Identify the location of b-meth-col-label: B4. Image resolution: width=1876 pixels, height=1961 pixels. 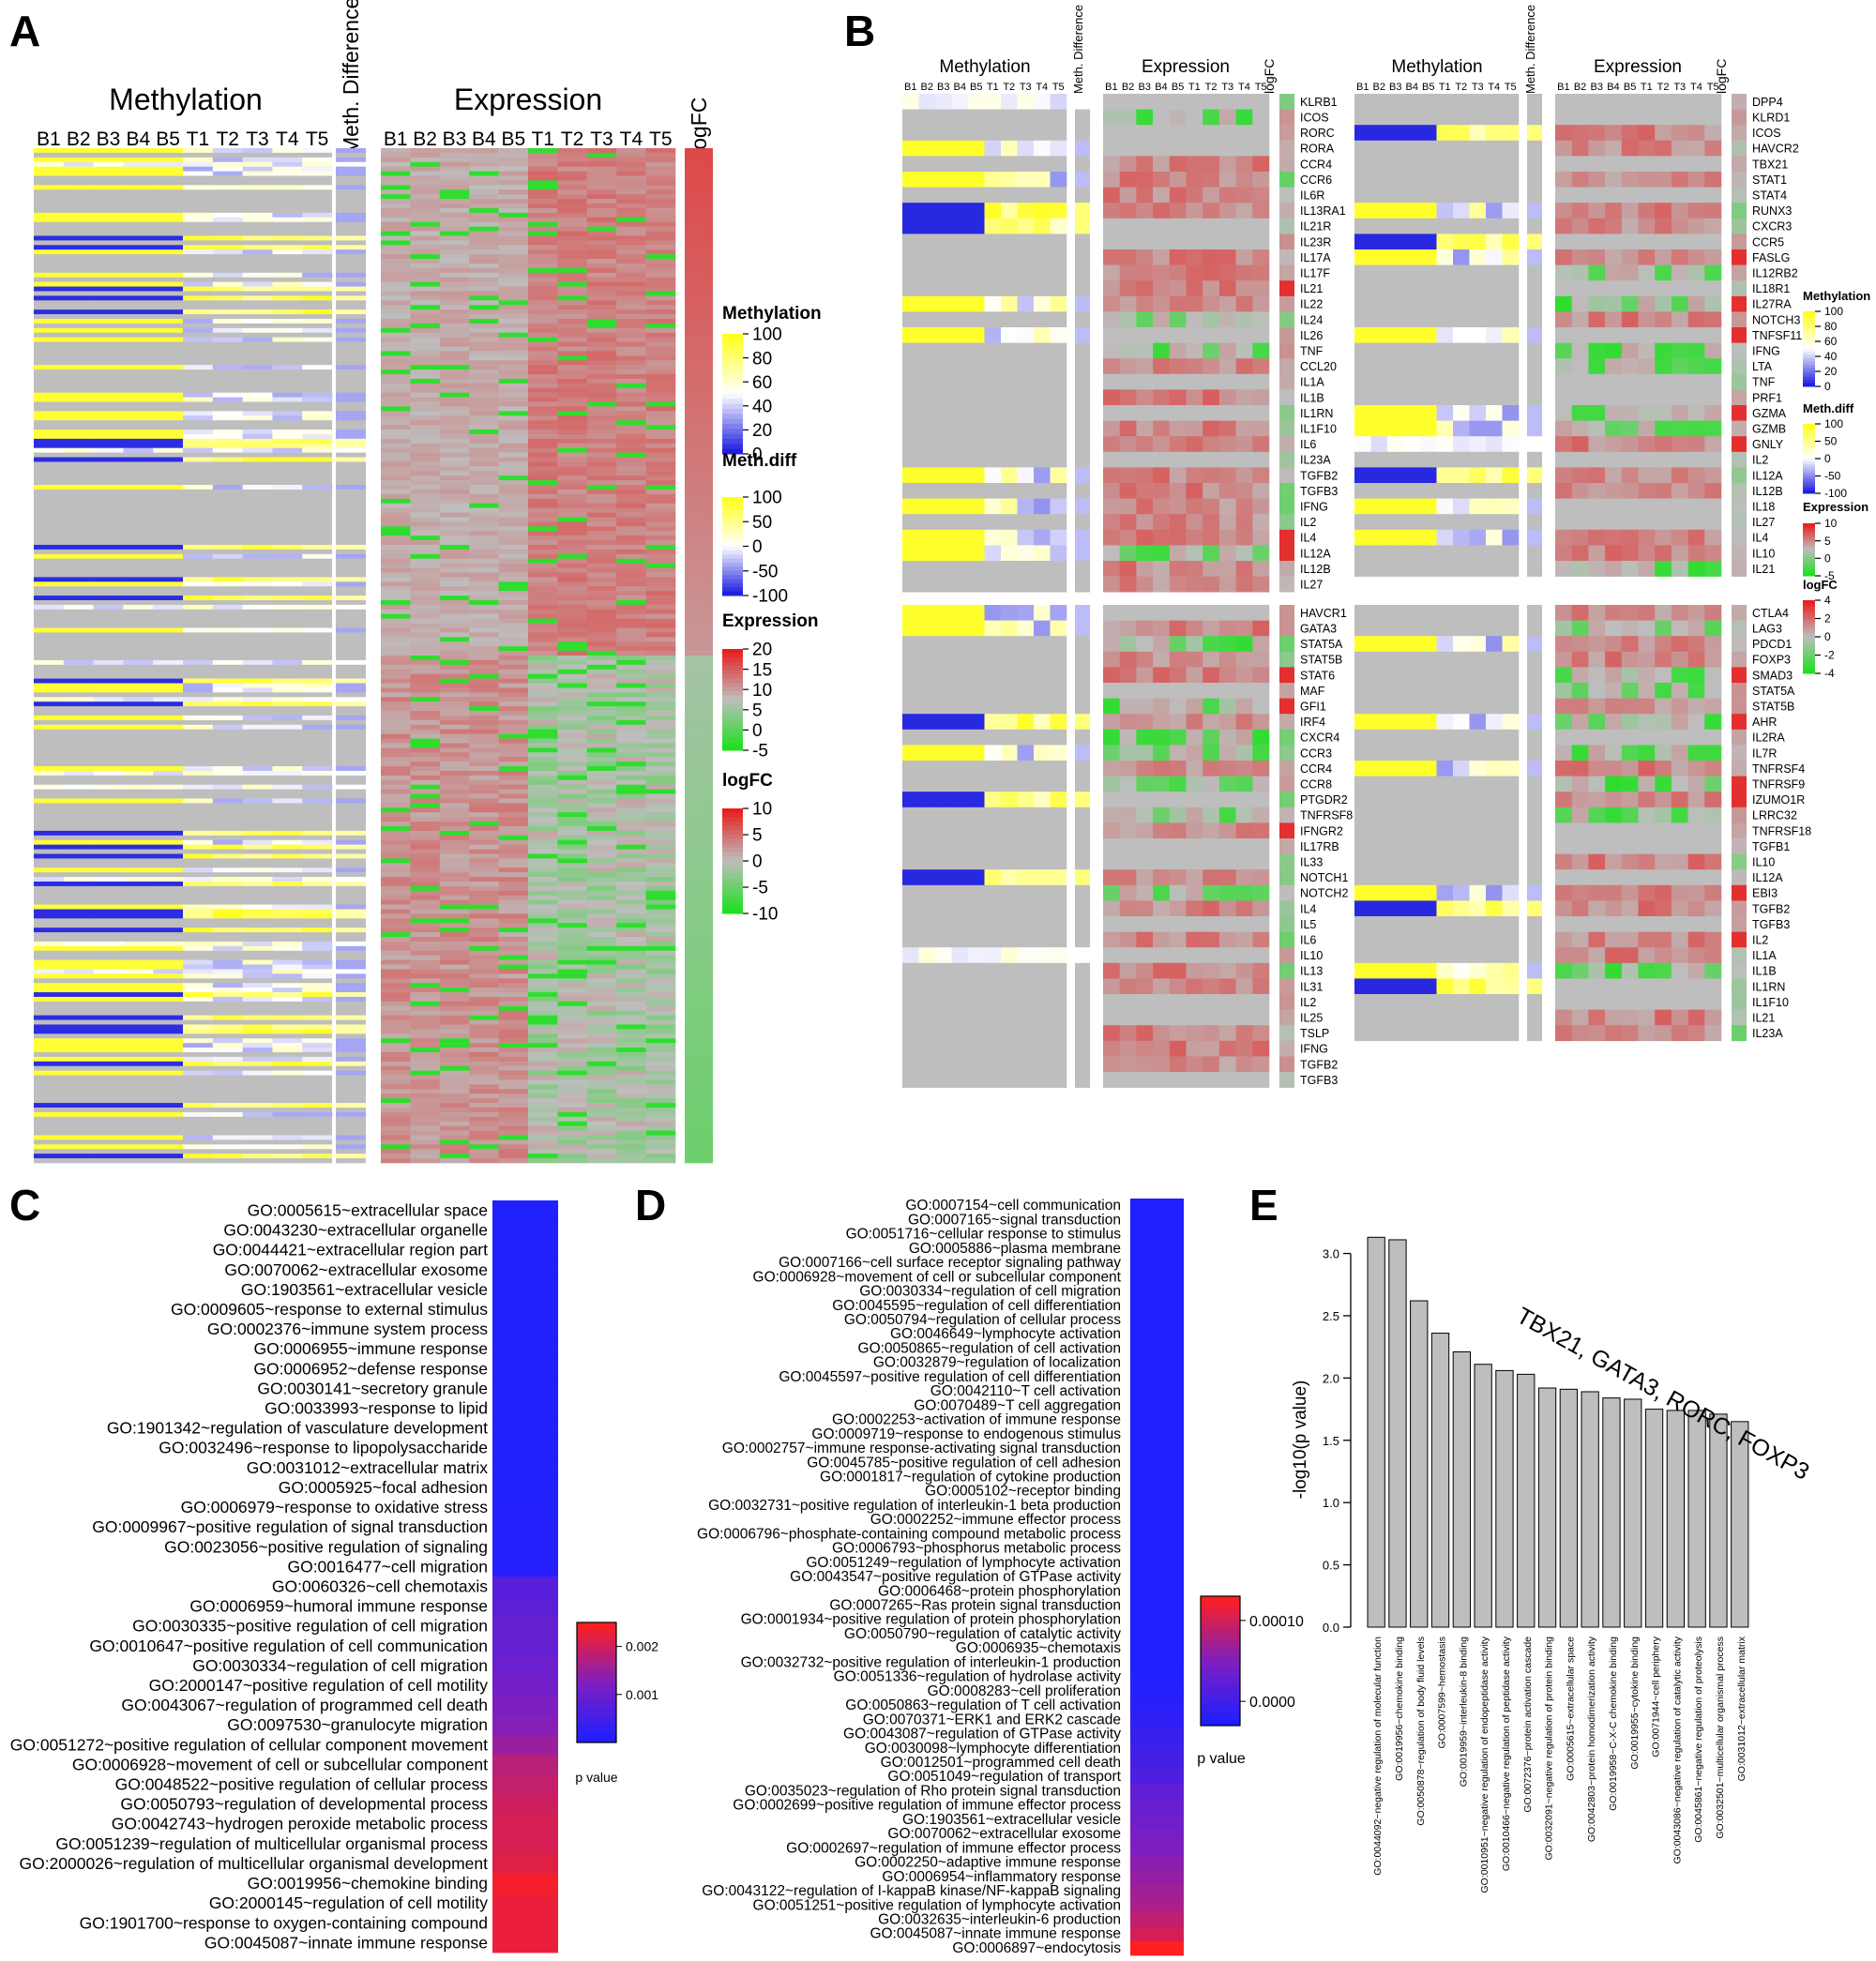
(1412, 87).